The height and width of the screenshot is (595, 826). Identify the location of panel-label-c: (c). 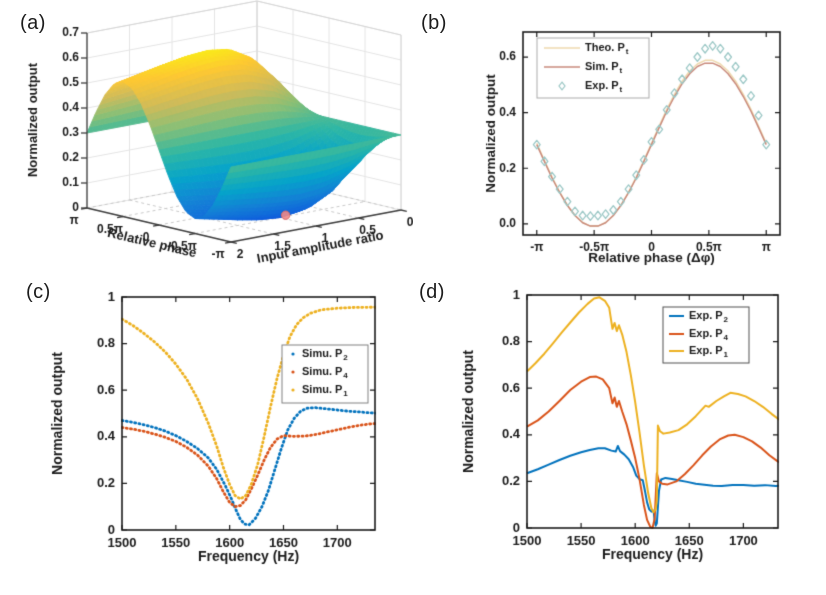
(38, 292).